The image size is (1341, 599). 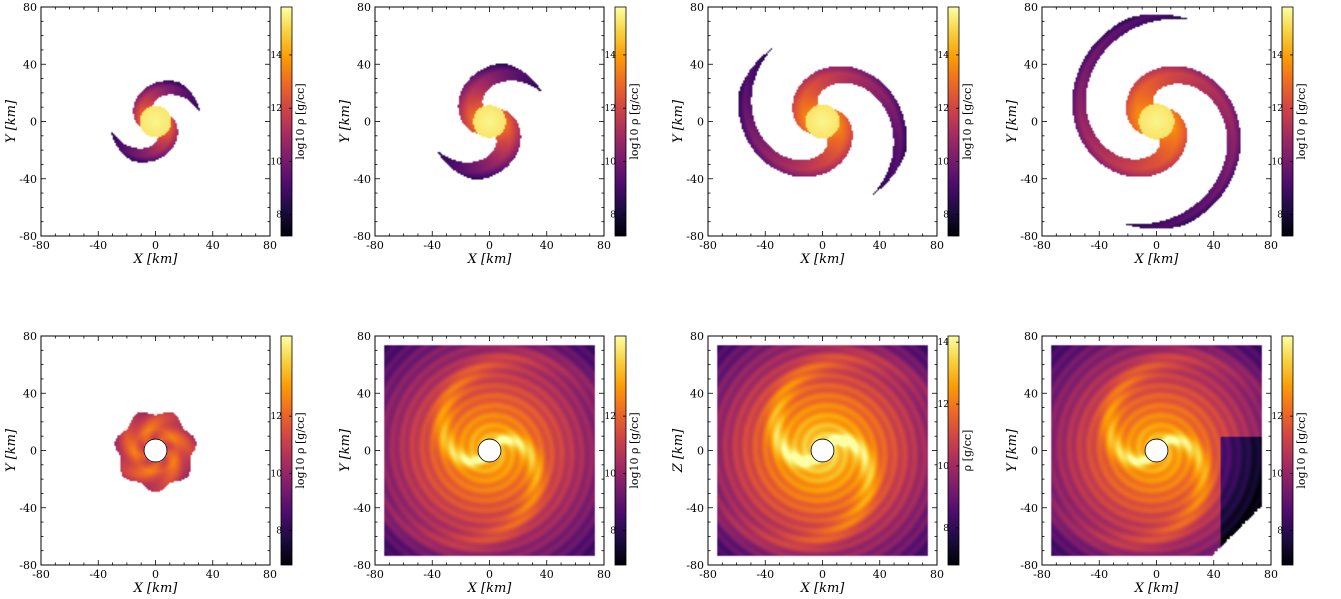 What do you see at coordinates (967, 451) in the screenshot?
I see `colorbar-label: ρ [g/cc]` at bounding box center [967, 451].